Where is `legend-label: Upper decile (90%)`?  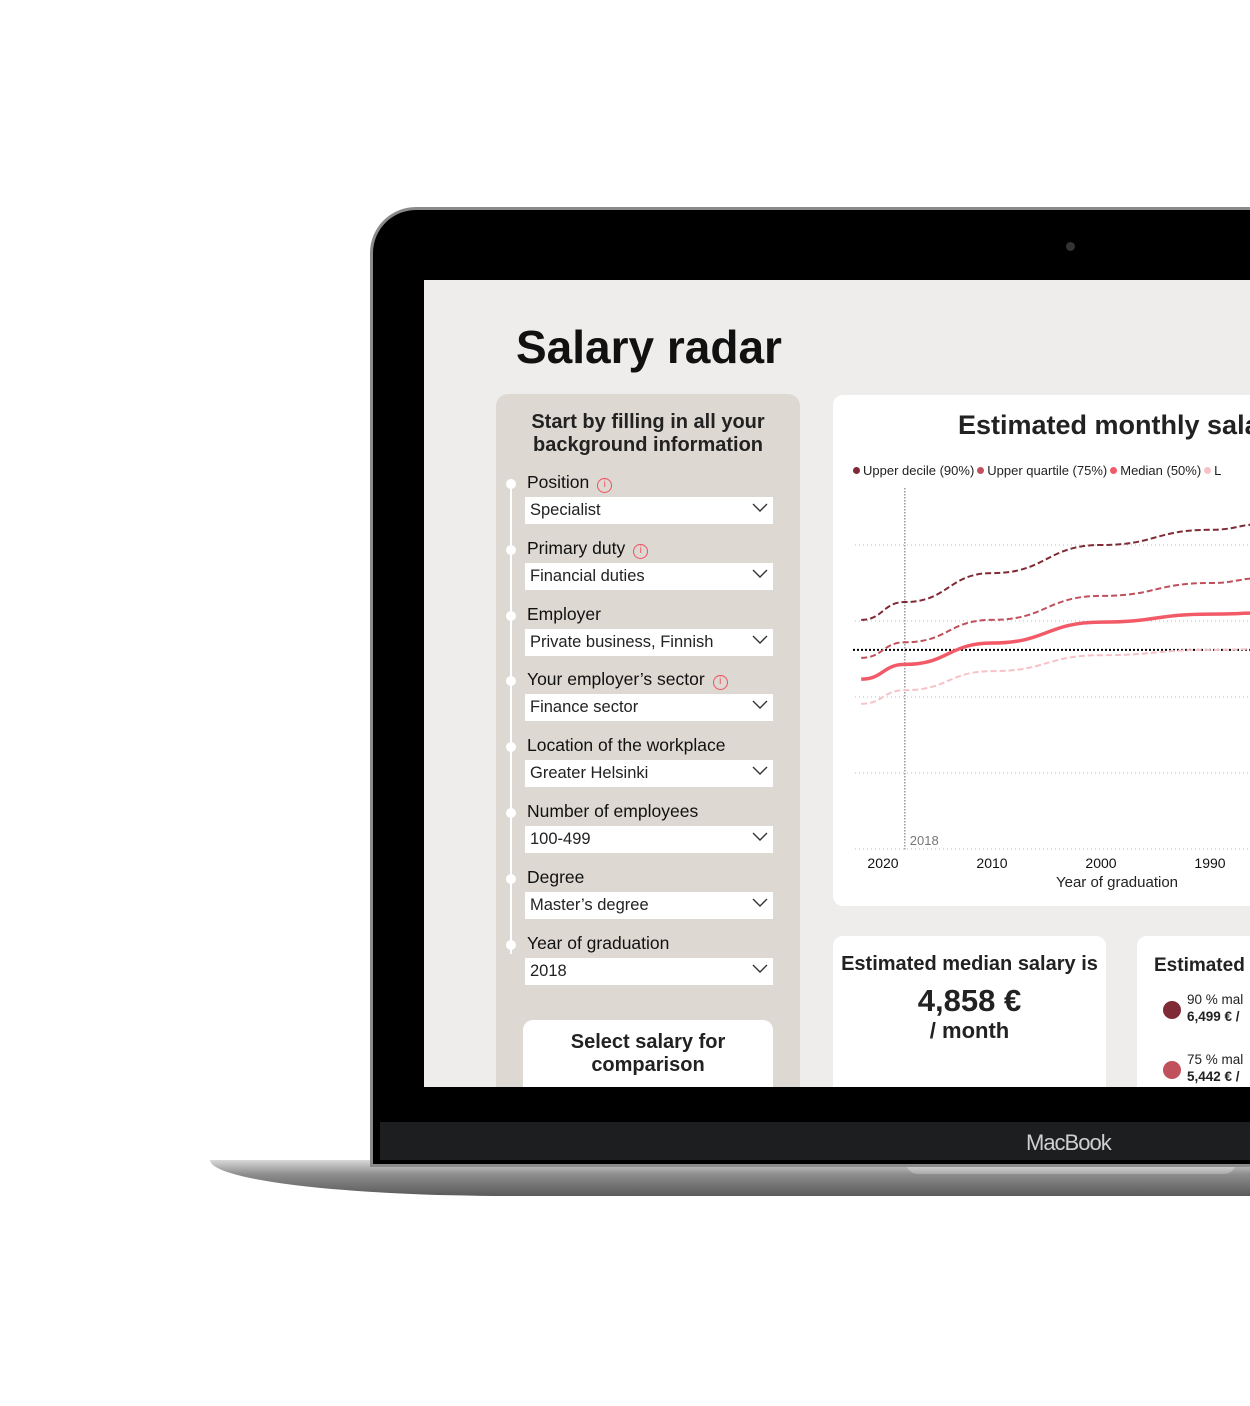
legend-label: Upper decile (90%) is located at coordinates (919, 470).